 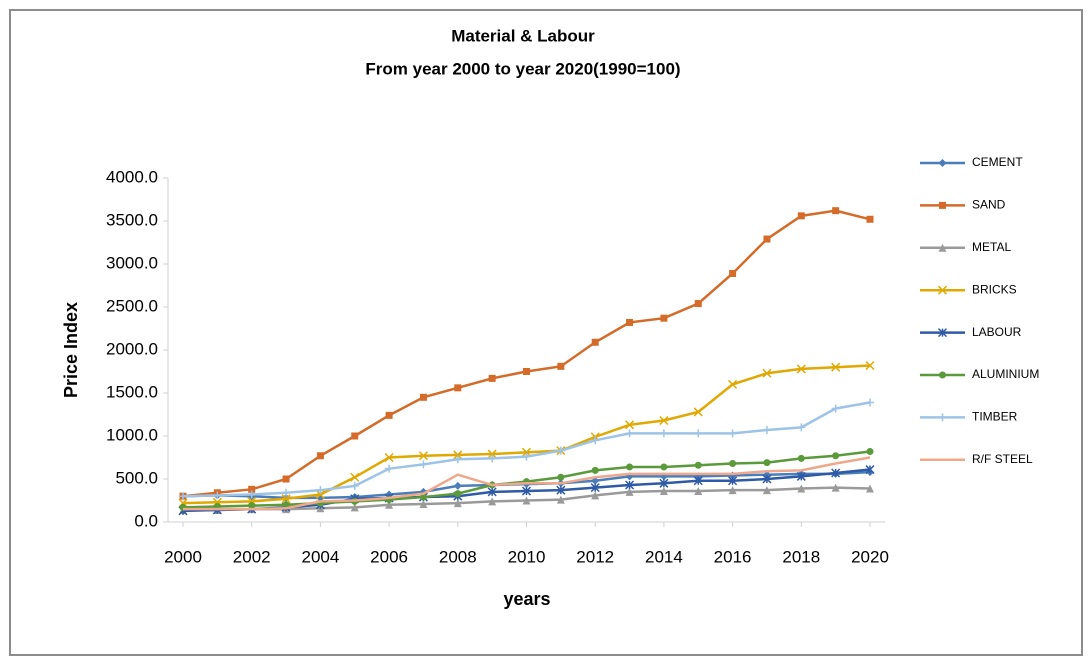 What do you see at coordinates (132, 262) in the screenshot?
I see `y-tick-label: 3000.0` at bounding box center [132, 262].